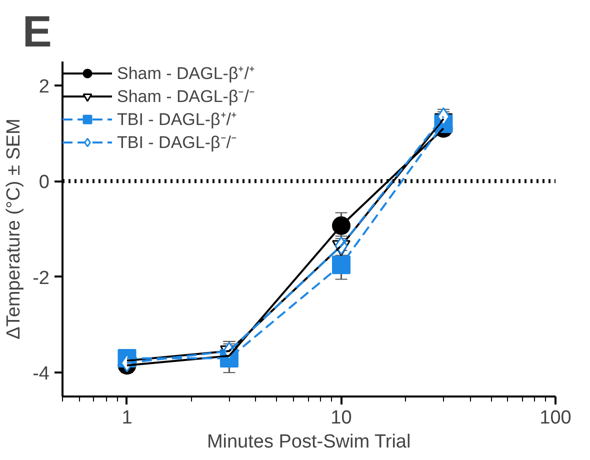 Image resolution: width=590 pixels, height=460 pixels. What do you see at coordinates (186, 96) in the screenshot?
I see `legend-label: Sham - DAGL-β⁻/⁻` at bounding box center [186, 96].